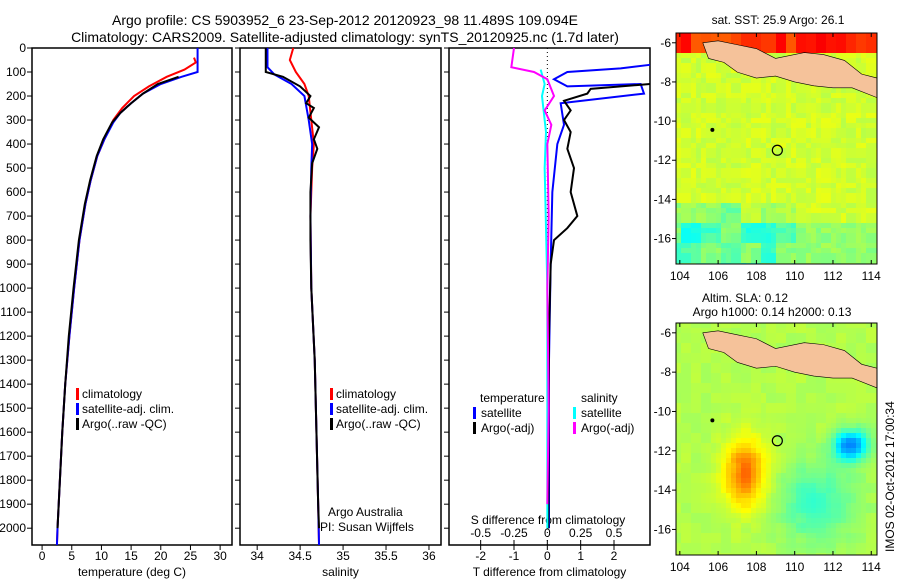 The width and height of the screenshot is (900, 580). I want to click on x-tick-label: 110, so click(794, 276).